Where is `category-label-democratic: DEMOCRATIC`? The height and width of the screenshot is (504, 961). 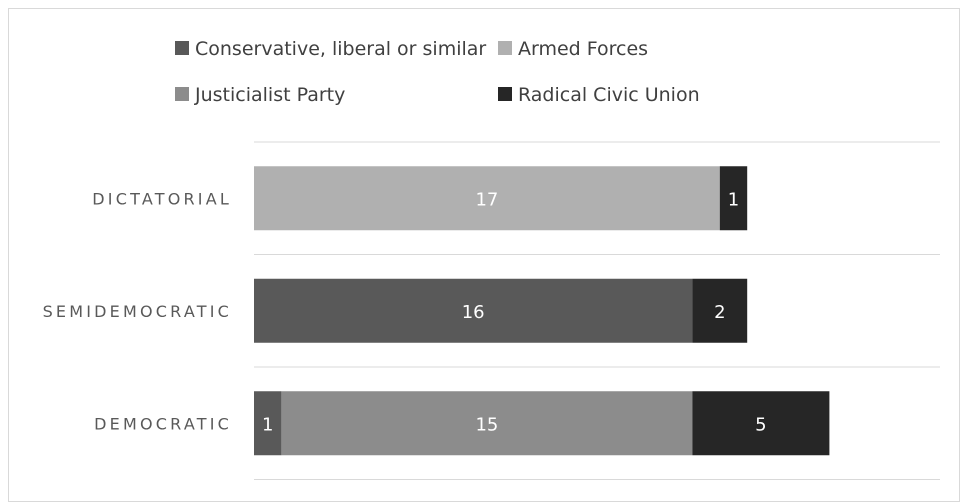
category-label-democratic: DEMOCRATIC is located at coordinates (163, 423).